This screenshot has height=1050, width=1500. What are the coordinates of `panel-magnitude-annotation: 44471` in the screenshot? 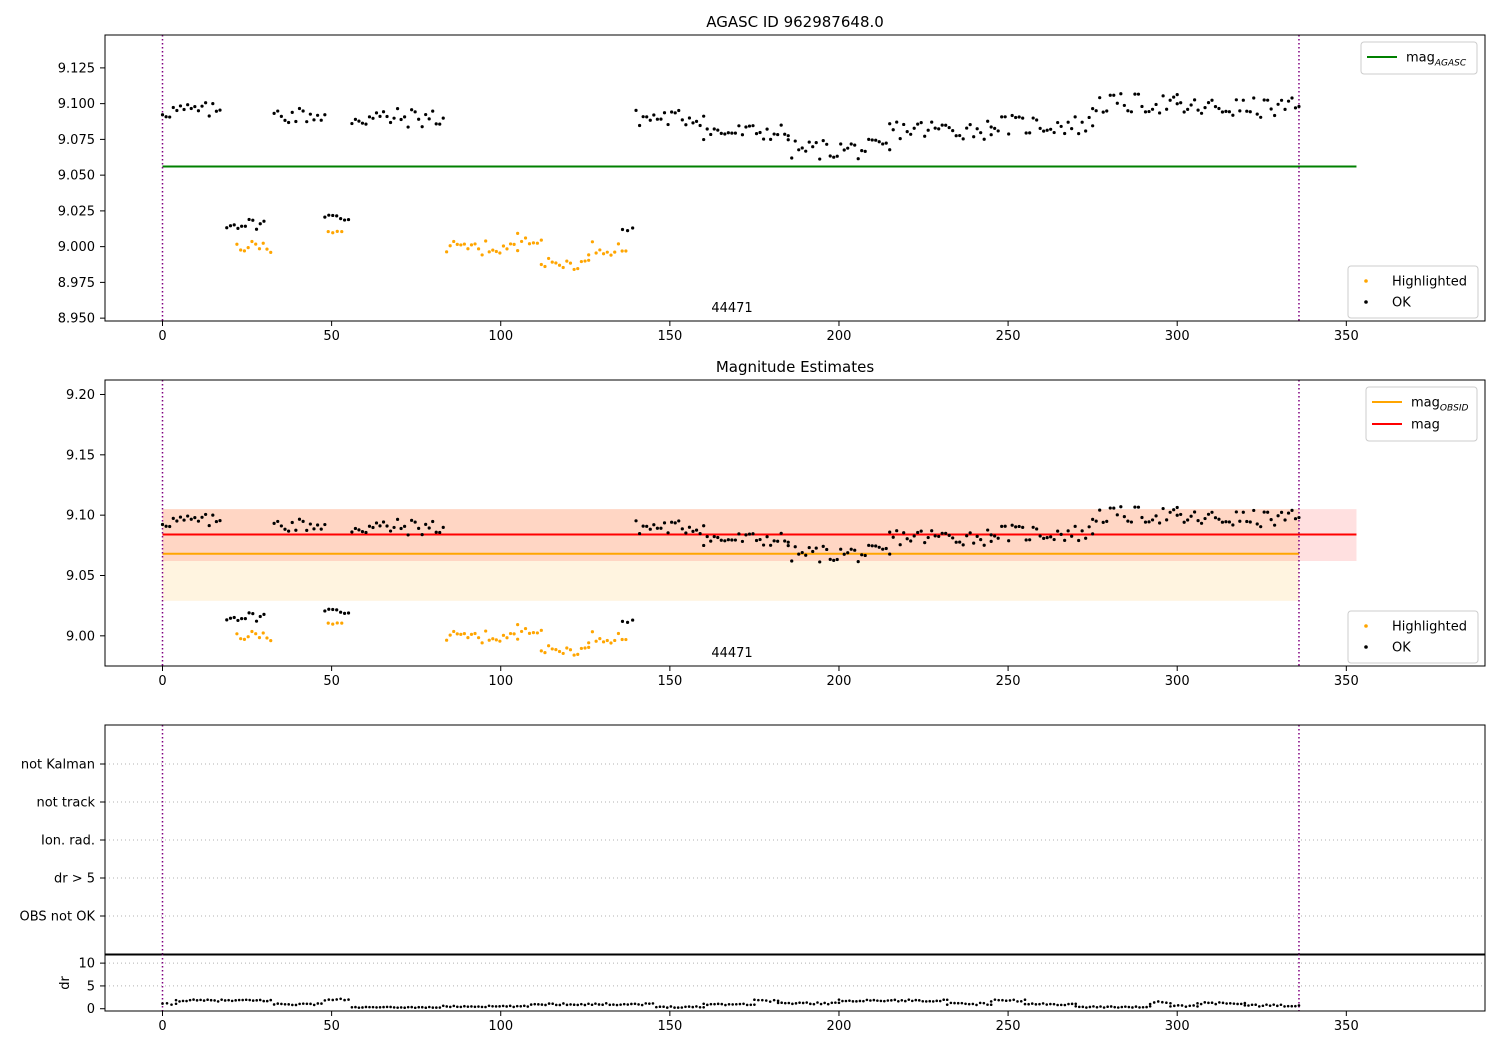 It's located at (731, 653).